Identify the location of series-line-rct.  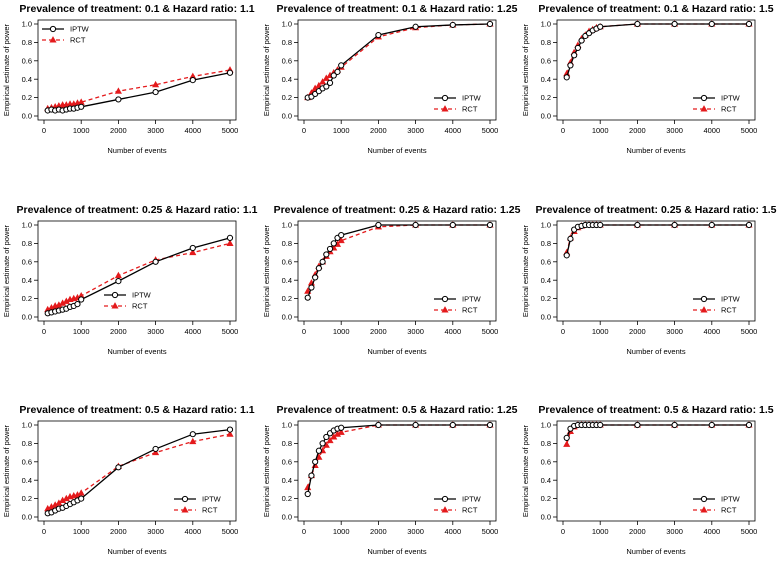
(657, 238).